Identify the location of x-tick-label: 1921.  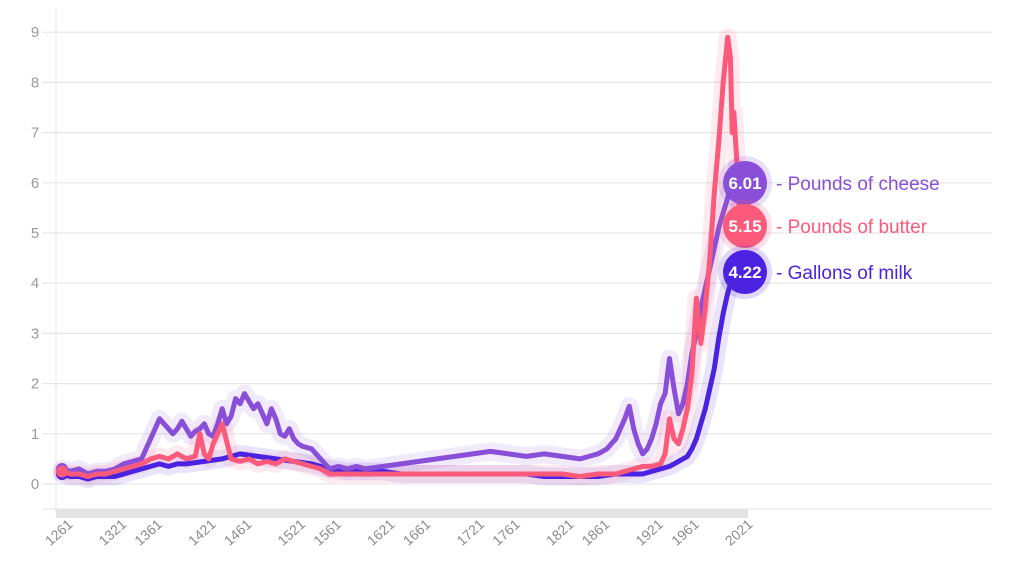
(649, 532).